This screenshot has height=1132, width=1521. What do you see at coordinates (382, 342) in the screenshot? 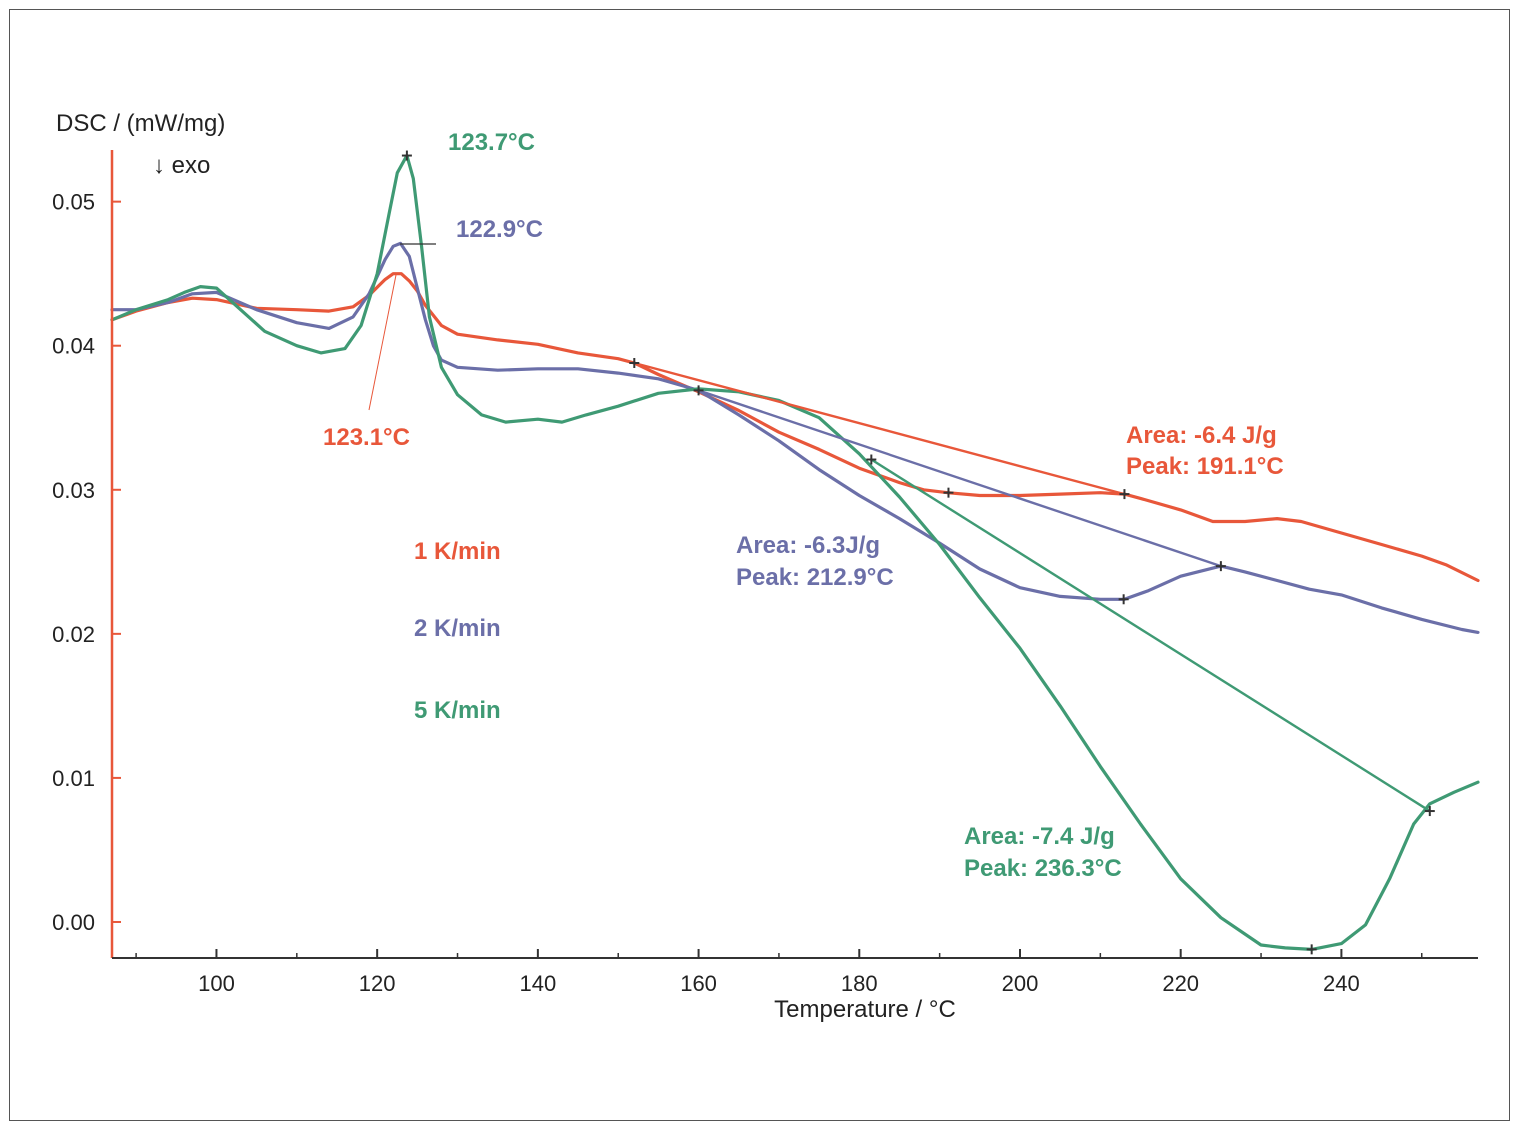
I see `leader-line-1kmin` at bounding box center [382, 342].